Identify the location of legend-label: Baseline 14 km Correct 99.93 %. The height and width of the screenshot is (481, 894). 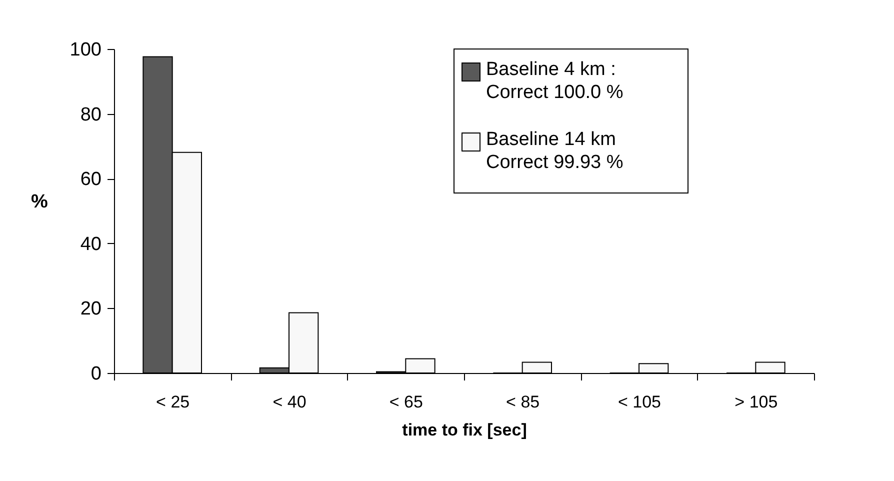
(555, 151).